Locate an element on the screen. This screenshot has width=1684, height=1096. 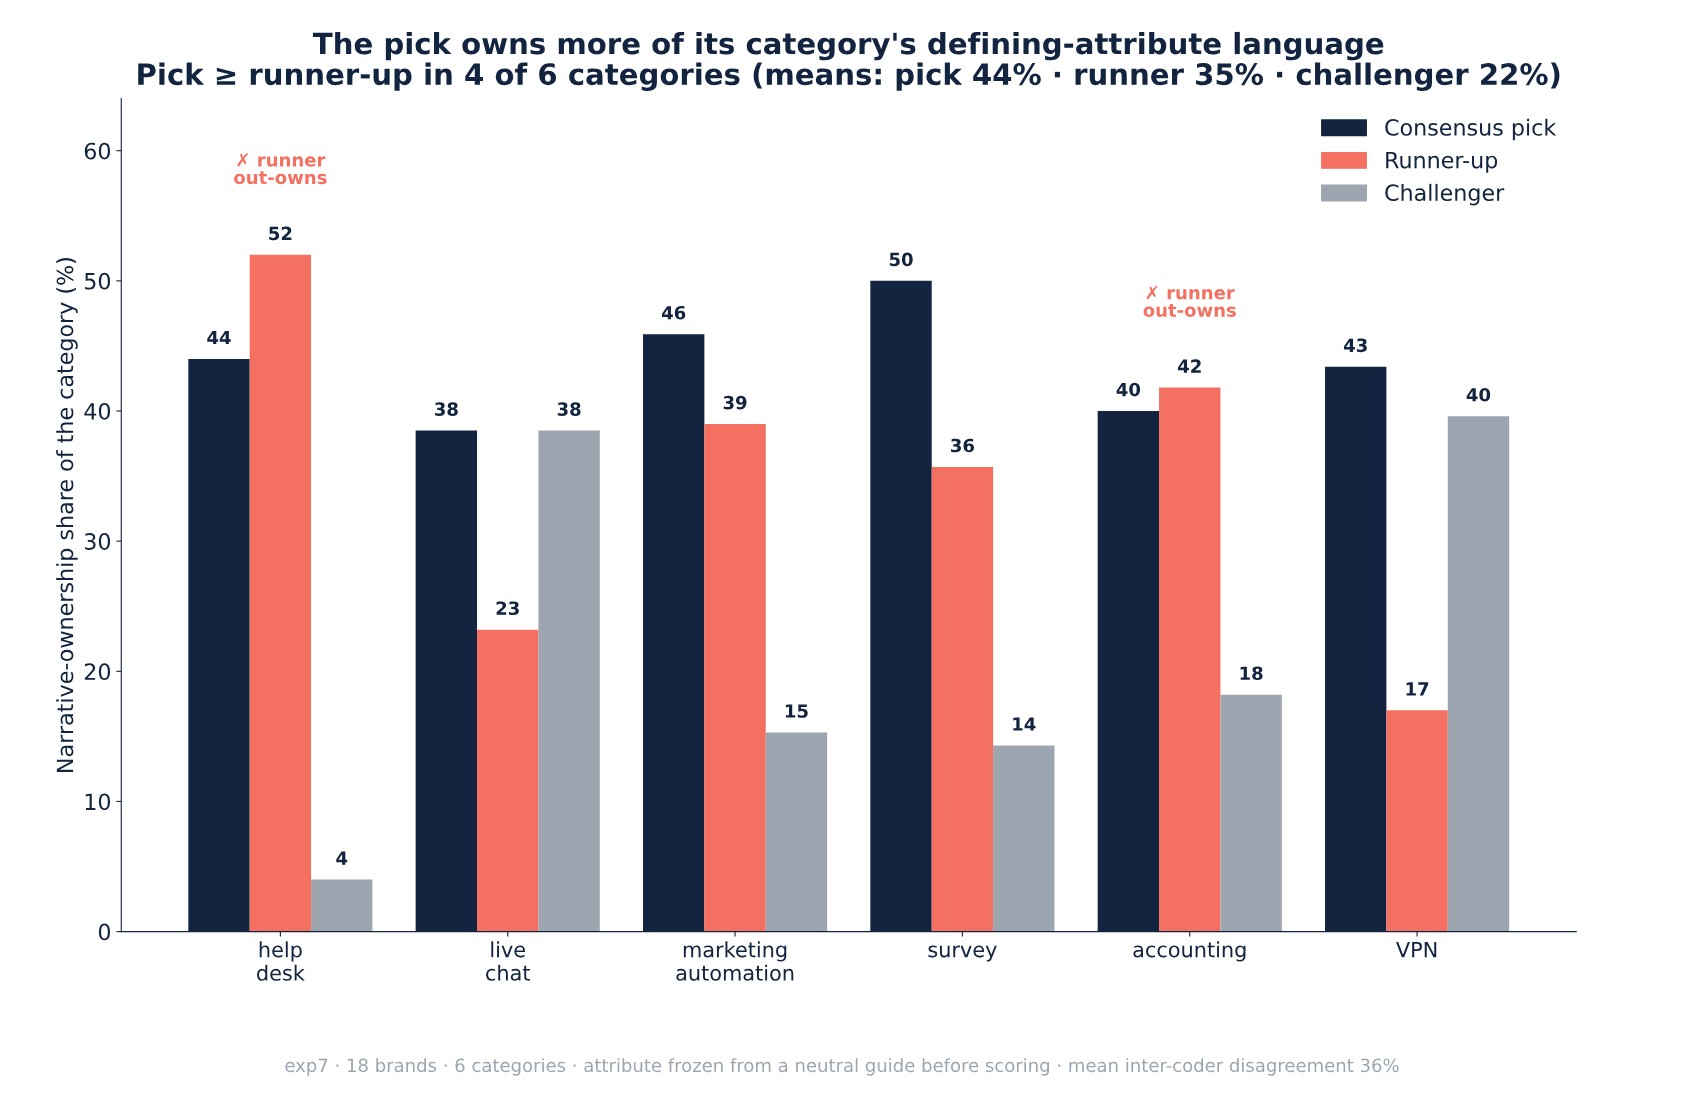
data-label: 44 is located at coordinates (219, 337).